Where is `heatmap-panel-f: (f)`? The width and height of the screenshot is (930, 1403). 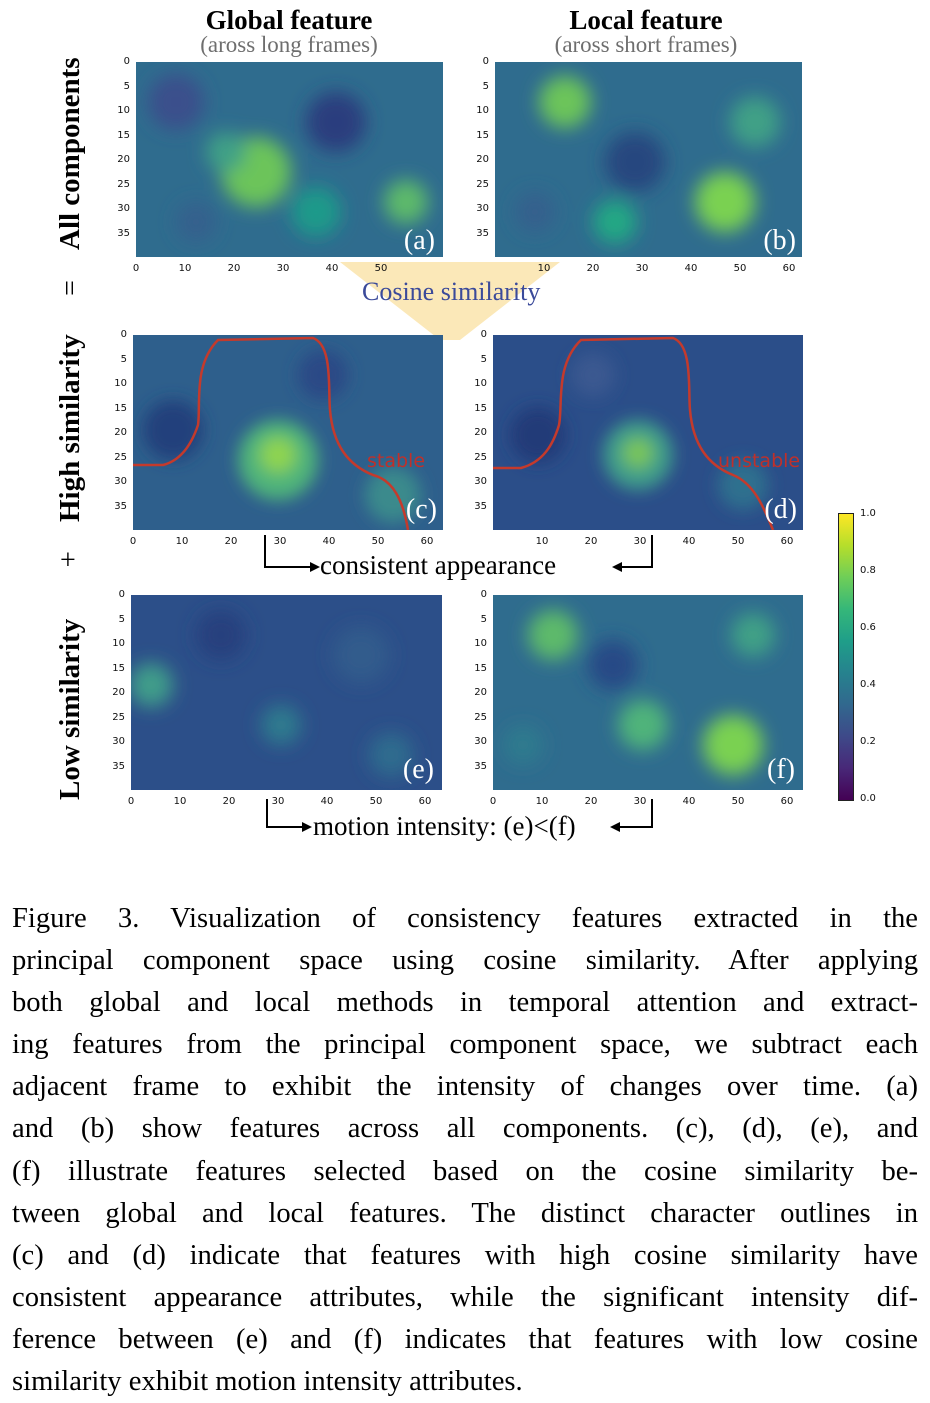
heatmap-panel-f: (f) is located at coordinates (648, 692).